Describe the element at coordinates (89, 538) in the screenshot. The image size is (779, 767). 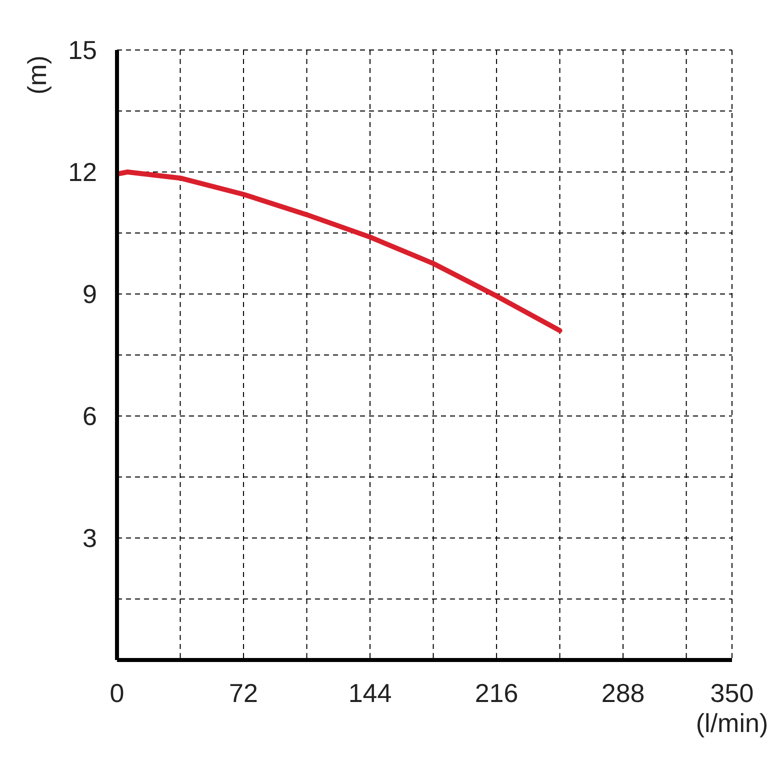
I see `y-tick-label: 3` at that location.